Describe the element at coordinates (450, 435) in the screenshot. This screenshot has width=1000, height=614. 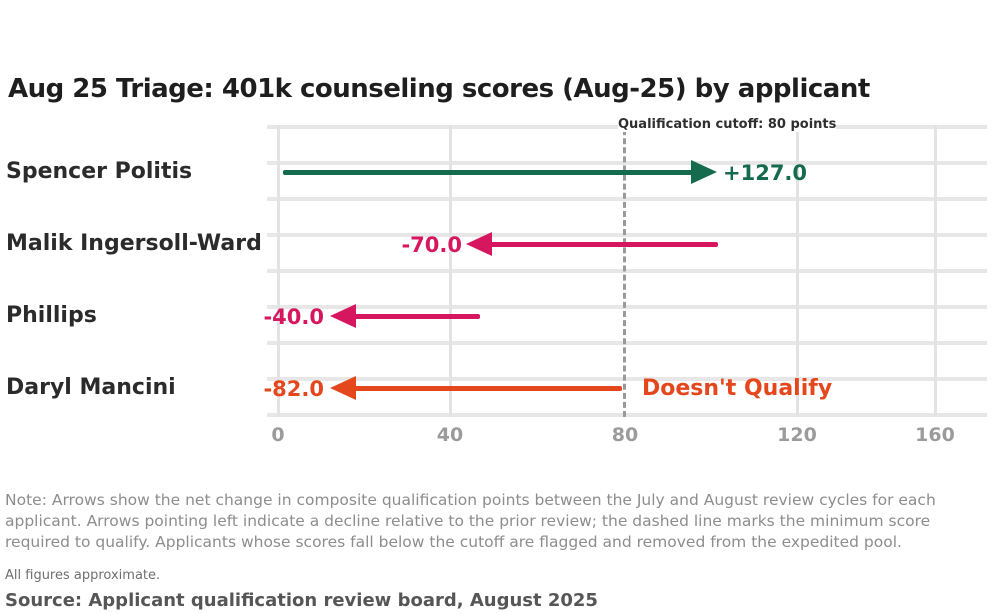
I see `x-tick-label: 40` at that location.